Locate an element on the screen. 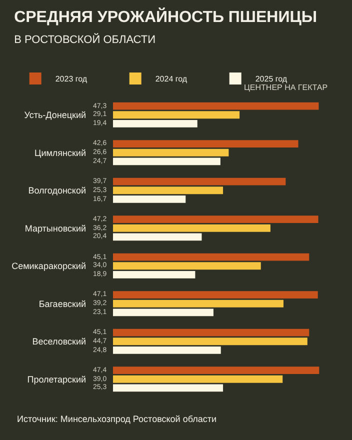 The width and height of the screenshot is (352, 440). x-axis-title: ЦЕНТНЕР НА ГЕКТАР is located at coordinates (286, 87).